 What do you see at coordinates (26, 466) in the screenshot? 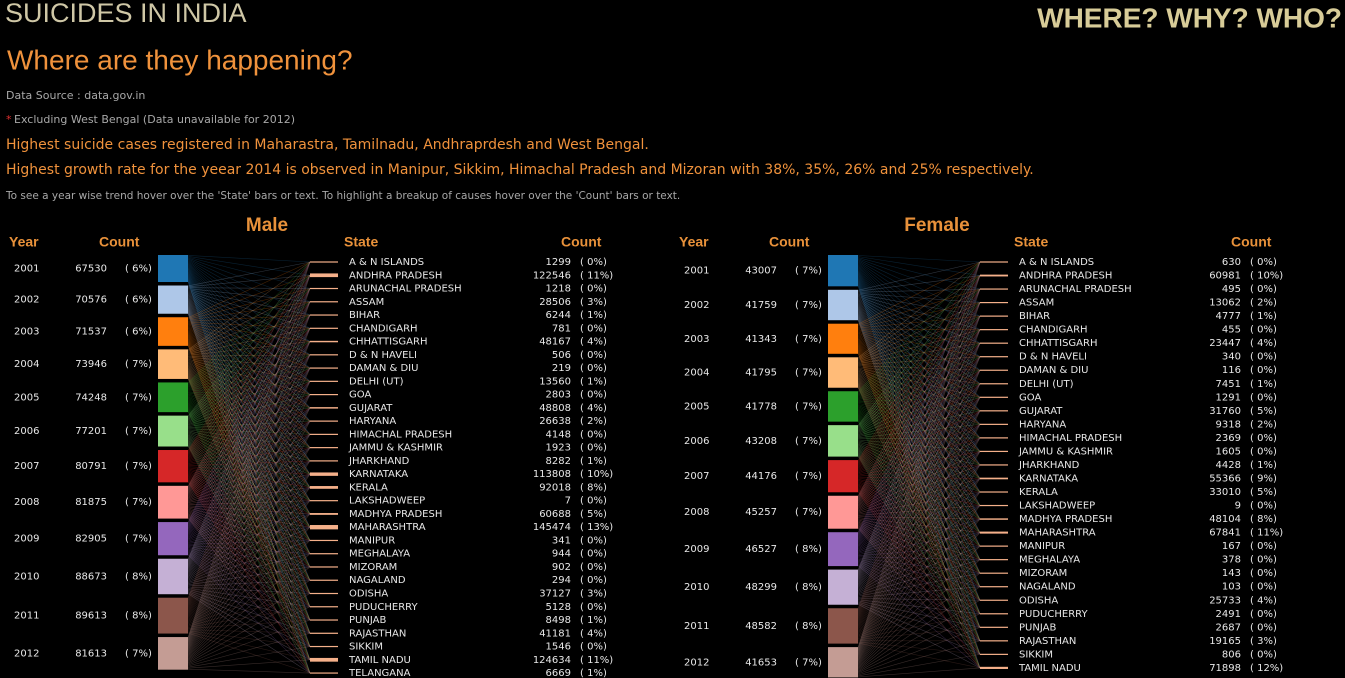
I see `year-label: 2007` at bounding box center [26, 466].